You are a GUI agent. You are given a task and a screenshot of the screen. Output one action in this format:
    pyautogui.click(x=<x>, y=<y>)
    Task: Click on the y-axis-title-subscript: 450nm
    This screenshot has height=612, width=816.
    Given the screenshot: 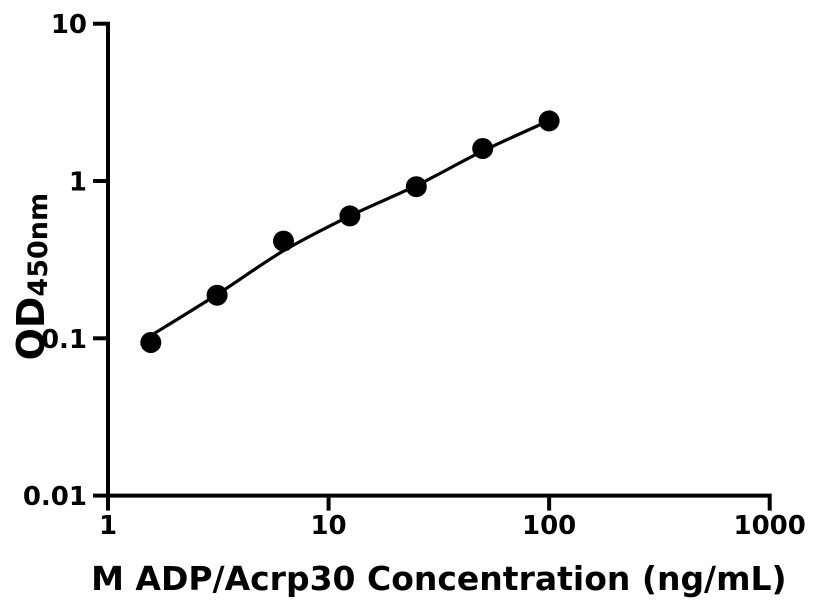 What is the action you would take?
    pyautogui.click(x=38, y=245)
    